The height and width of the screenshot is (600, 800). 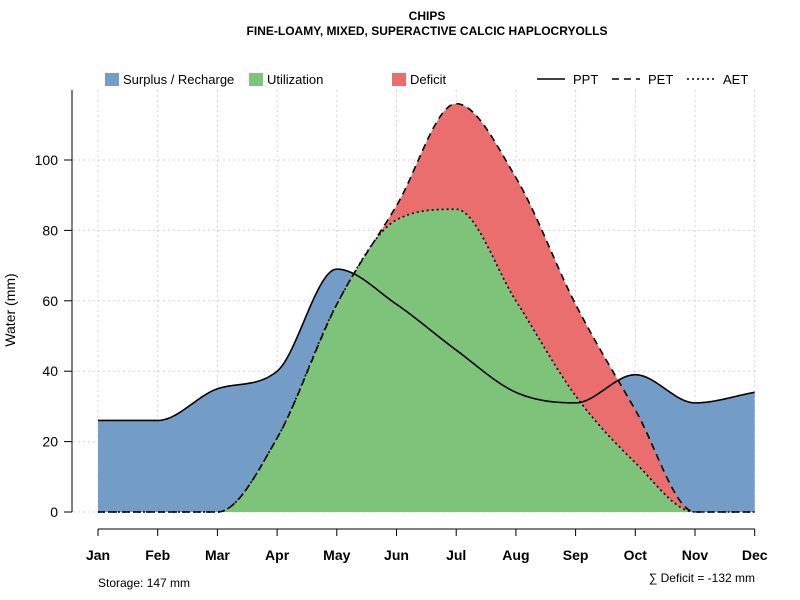 What do you see at coordinates (178, 79) in the screenshot?
I see `legend-label-surplus-recharge: Surplus / Recharge` at bounding box center [178, 79].